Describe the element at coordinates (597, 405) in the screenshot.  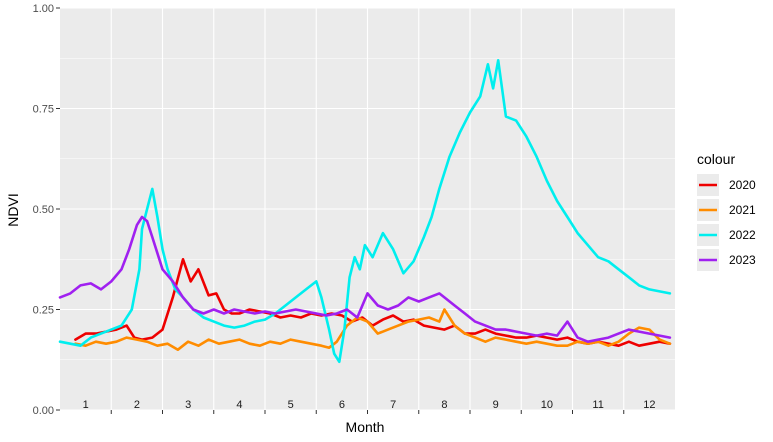
I see `month-label: 11` at that location.